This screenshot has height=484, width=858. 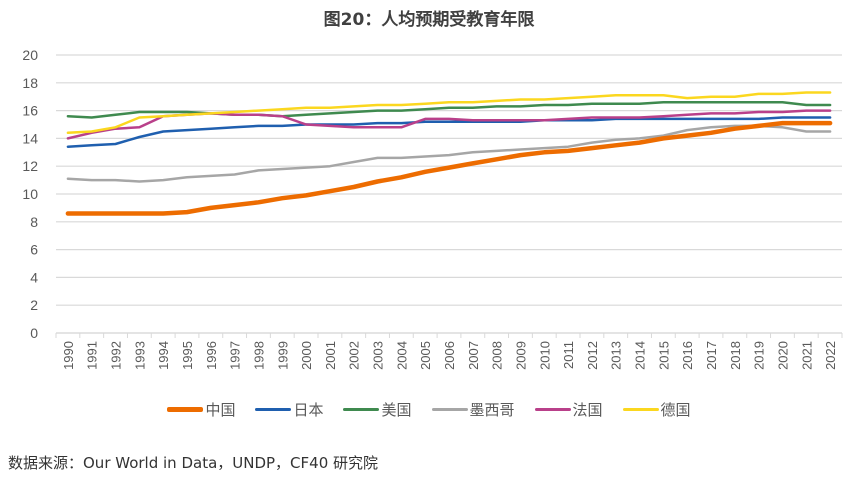 What do you see at coordinates (308, 410) in the screenshot?
I see `legend-label: 日本` at bounding box center [308, 410].